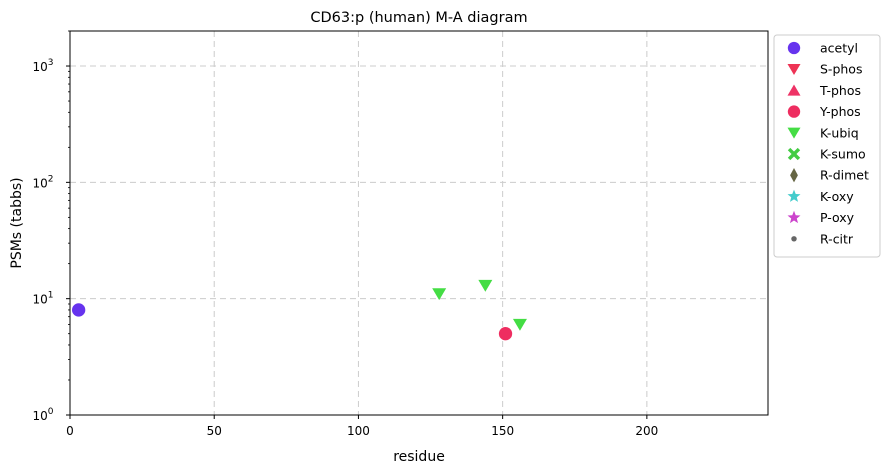 The image size is (889, 474). Describe the element at coordinates (843, 154) in the screenshot. I see `legend-label: K-sumo` at that location.